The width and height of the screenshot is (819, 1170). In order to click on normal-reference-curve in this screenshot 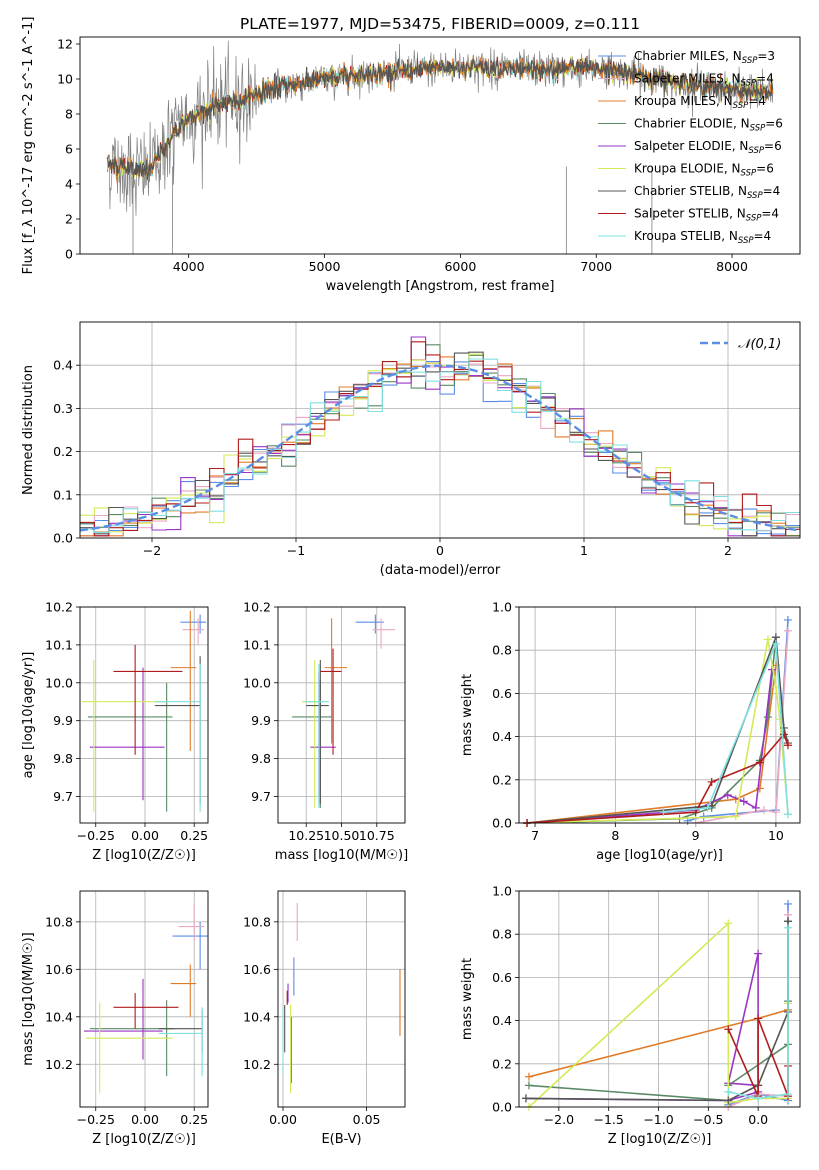, I will do `click(439, 448)`.